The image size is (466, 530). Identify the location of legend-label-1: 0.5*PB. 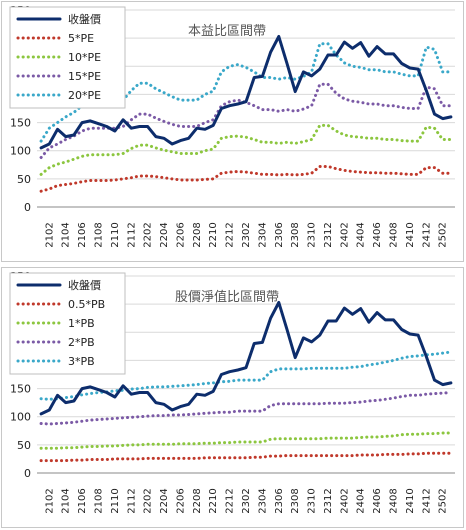
(86, 304).